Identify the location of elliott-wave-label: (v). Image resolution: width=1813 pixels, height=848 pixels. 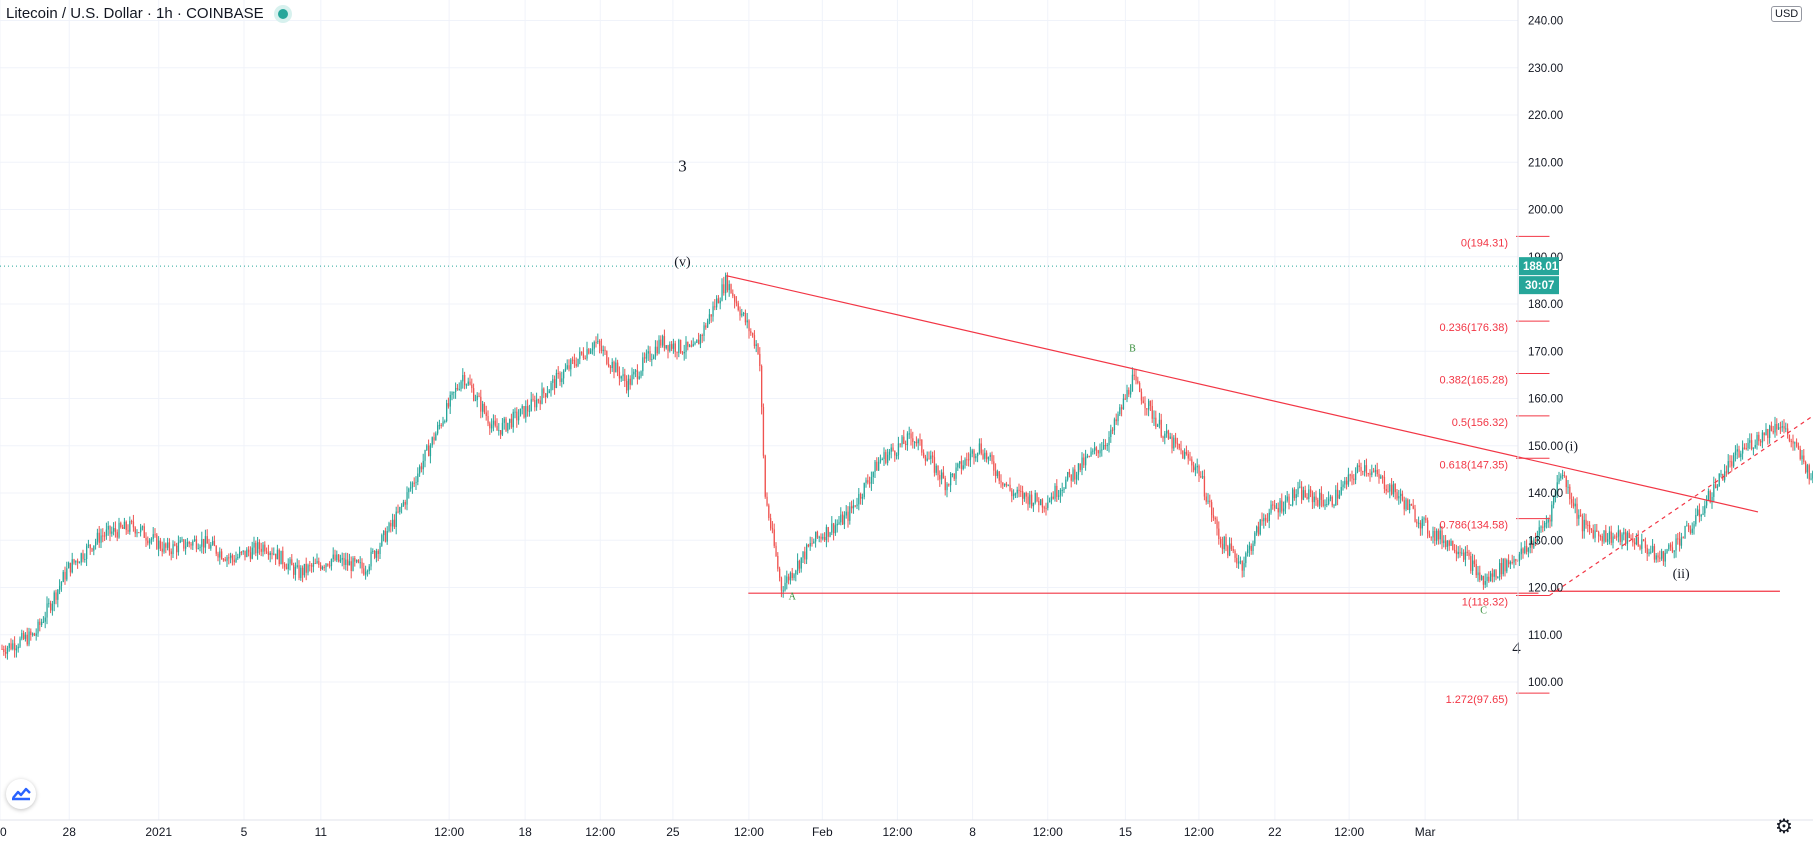
(682, 262).